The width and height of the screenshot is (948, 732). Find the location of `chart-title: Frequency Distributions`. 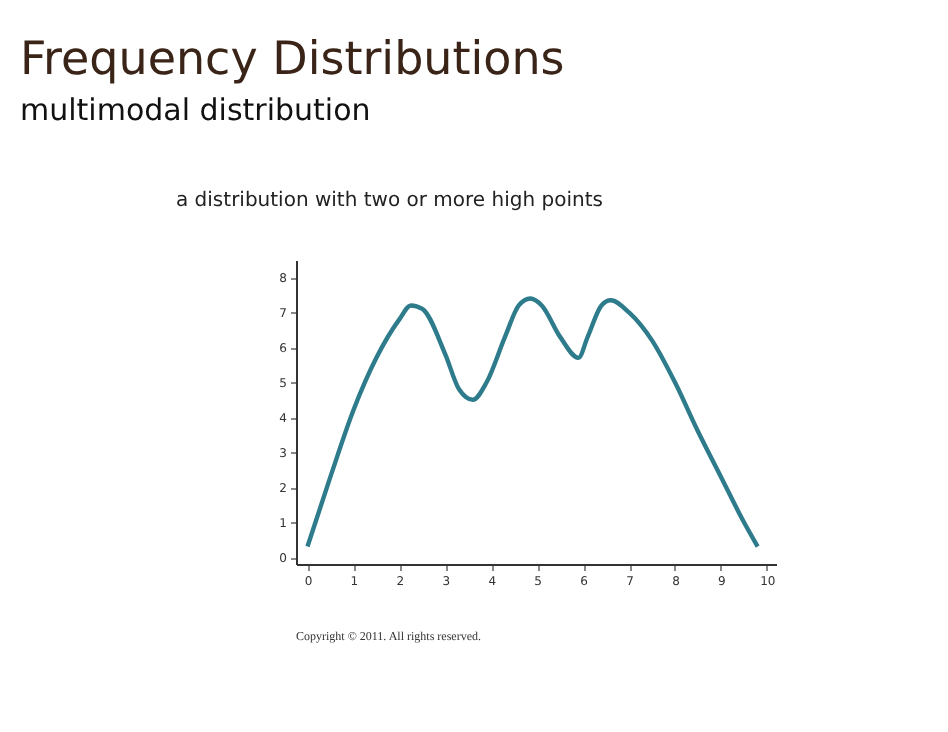

chart-title: Frequency Distributions is located at coordinates (292, 60).